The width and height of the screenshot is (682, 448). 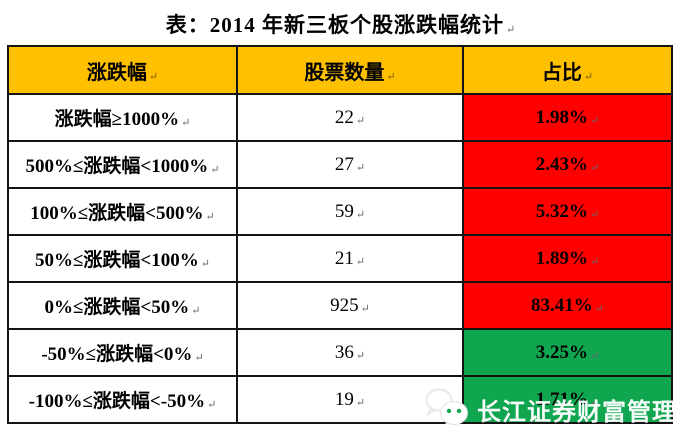 I want to click on count-value: 27, so click(x=344, y=164).